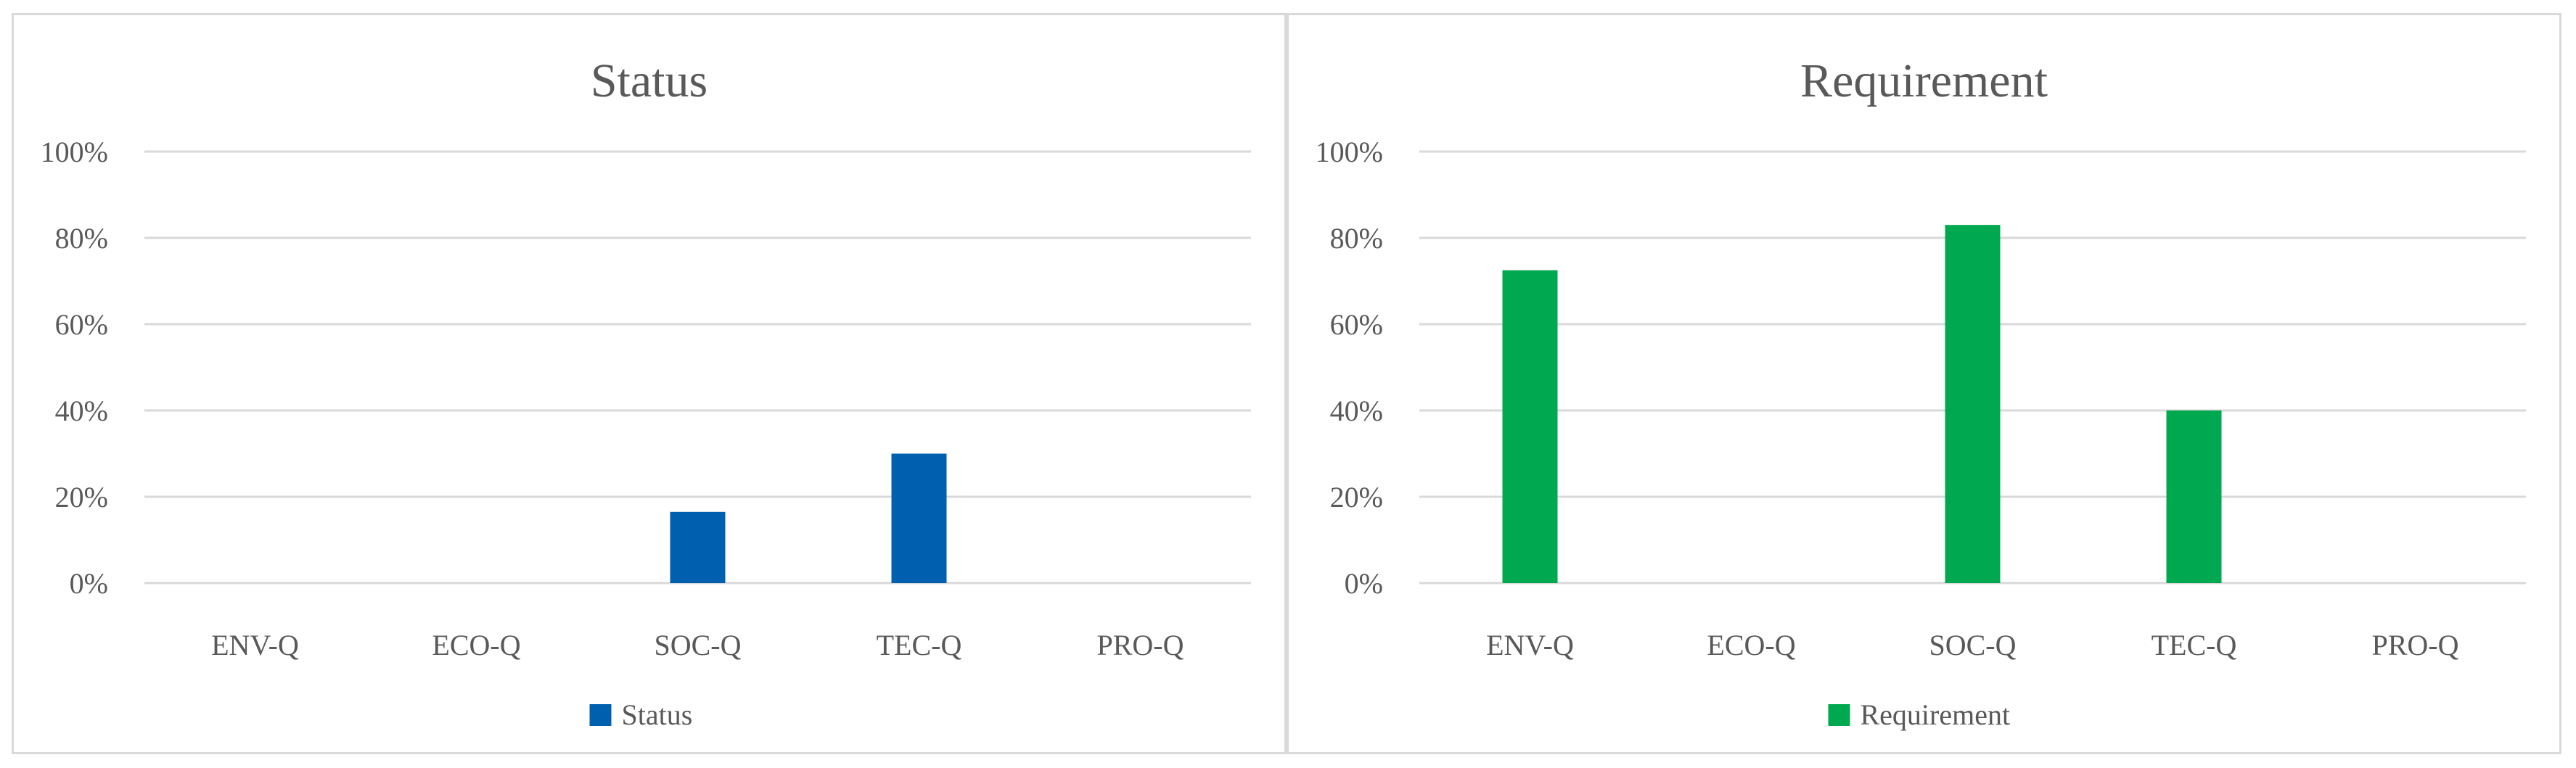  What do you see at coordinates (1936, 714) in the screenshot?
I see `legend-label: Requirement` at bounding box center [1936, 714].